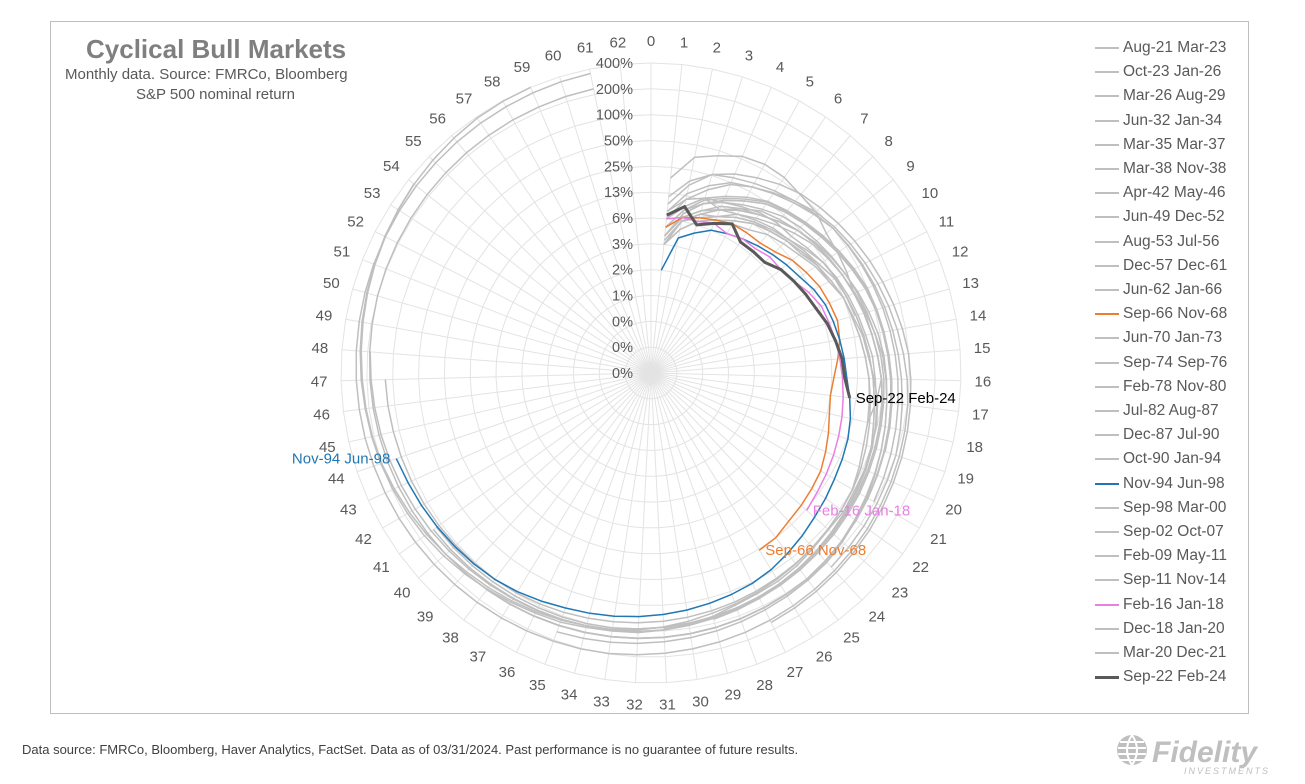  What do you see at coordinates (601, 701) in the screenshot?
I see `theta-tick-label: 33` at bounding box center [601, 701].